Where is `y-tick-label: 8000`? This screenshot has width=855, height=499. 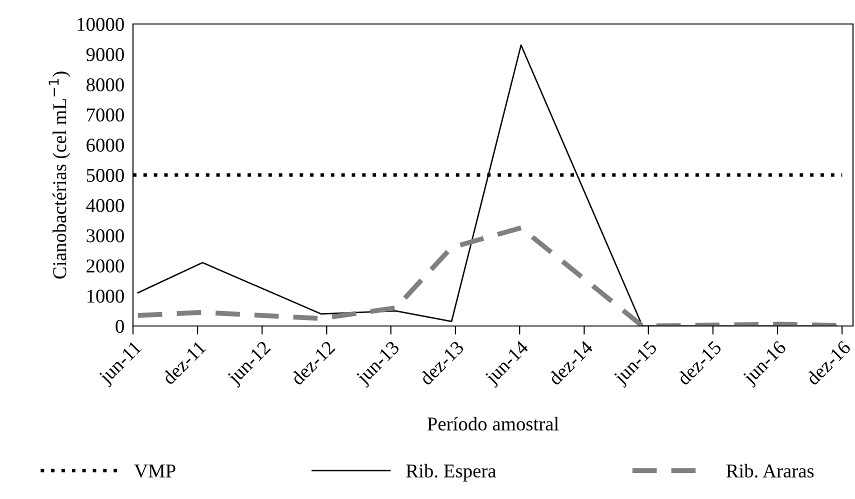
y-tick-label: 8000 is located at coordinates (105, 85).